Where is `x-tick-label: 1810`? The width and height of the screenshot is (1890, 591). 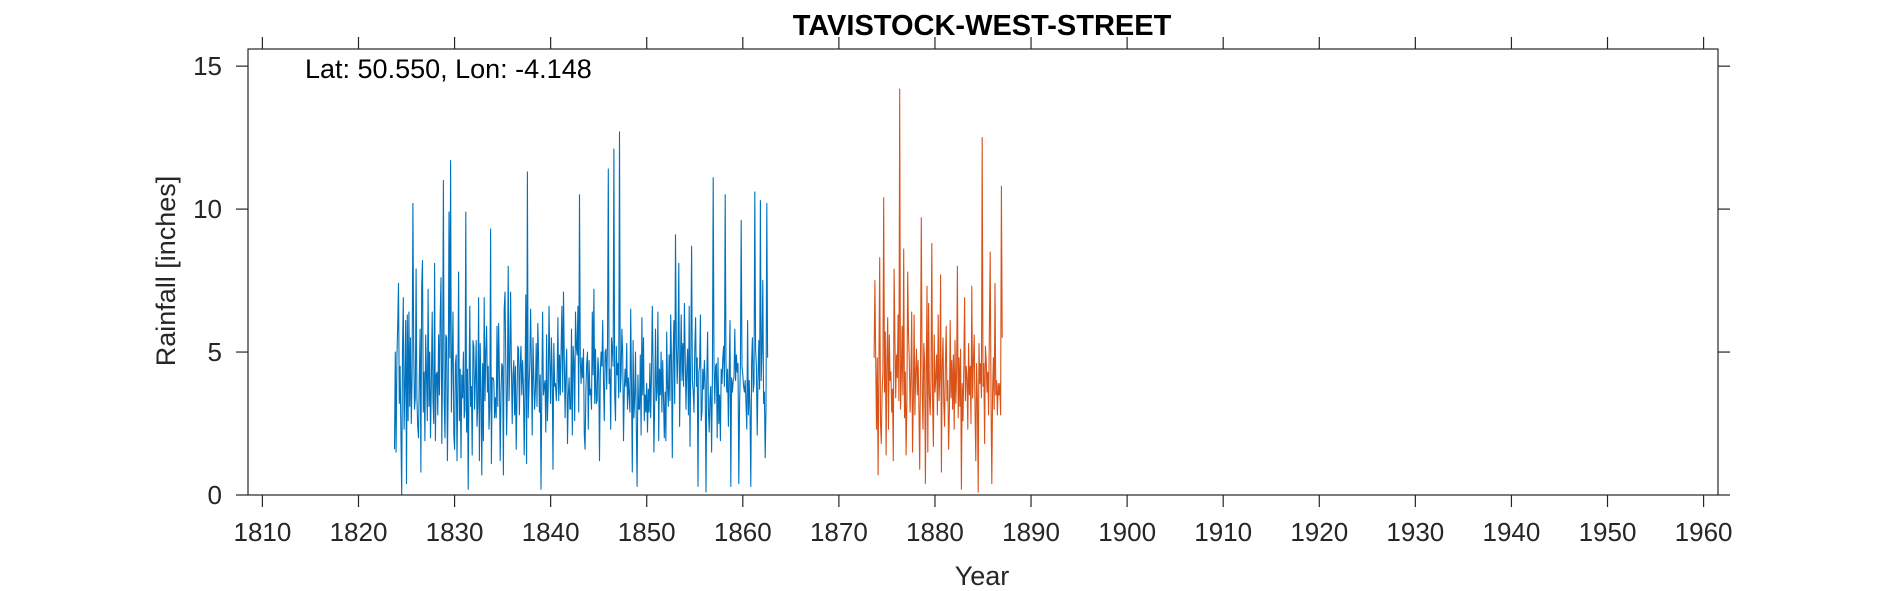
x-tick-label: 1810 is located at coordinates (262, 532).